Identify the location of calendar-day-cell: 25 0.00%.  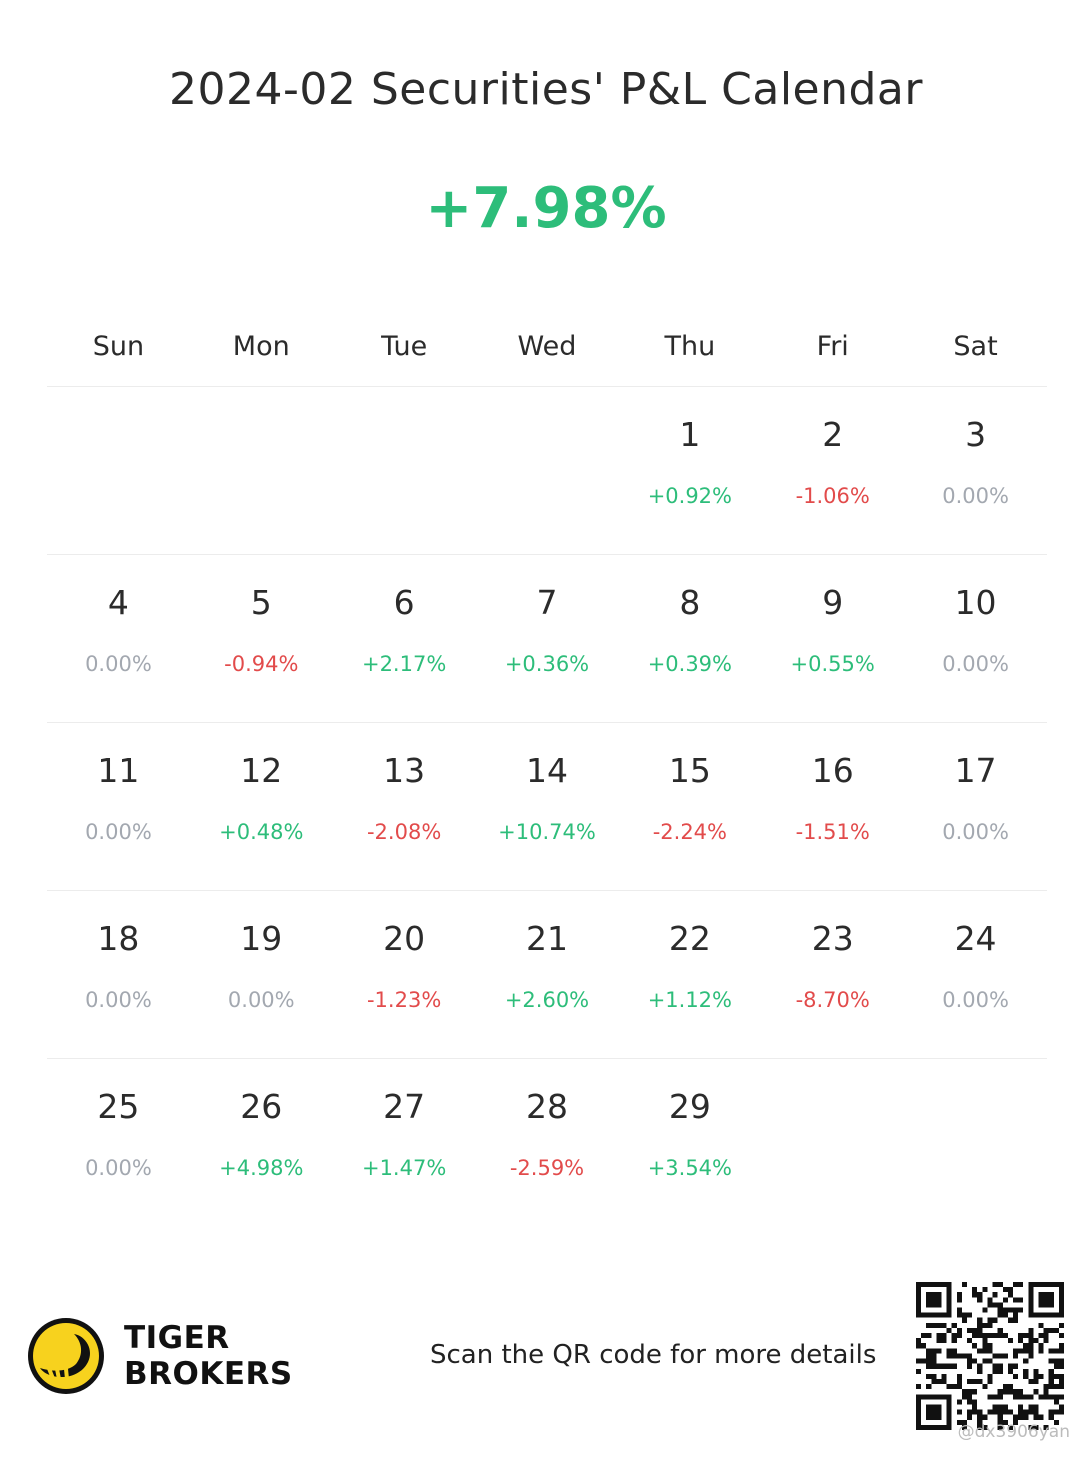
(118, 1142).